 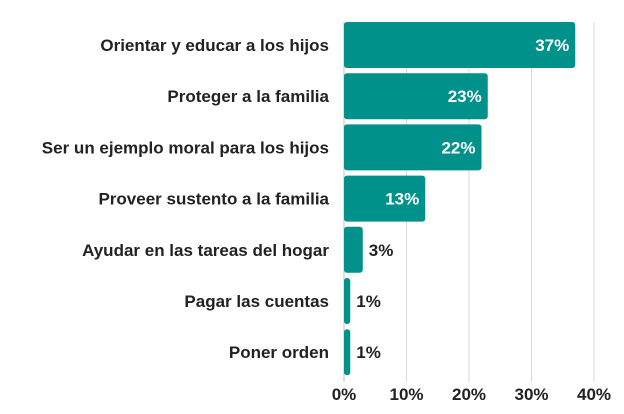 I want to click on data-label: 23%, so click(x=465, y=96).